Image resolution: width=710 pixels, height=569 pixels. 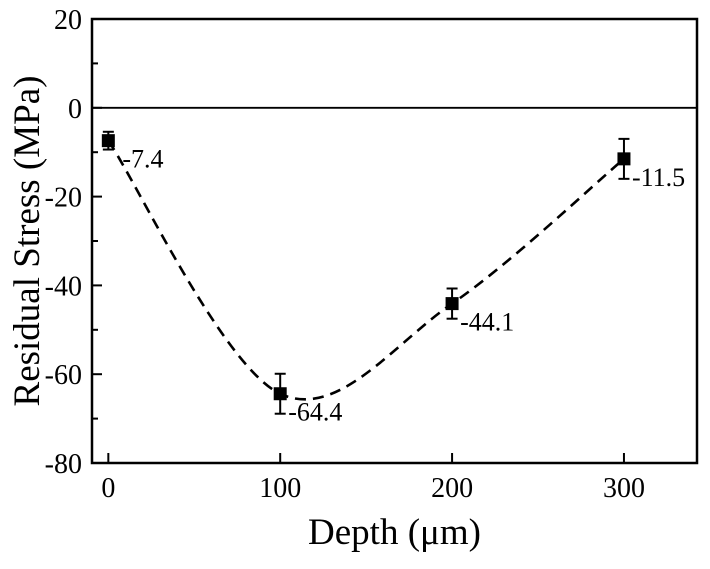 I want to click on data-point-label: -7.4, so click(x=142, y=159).